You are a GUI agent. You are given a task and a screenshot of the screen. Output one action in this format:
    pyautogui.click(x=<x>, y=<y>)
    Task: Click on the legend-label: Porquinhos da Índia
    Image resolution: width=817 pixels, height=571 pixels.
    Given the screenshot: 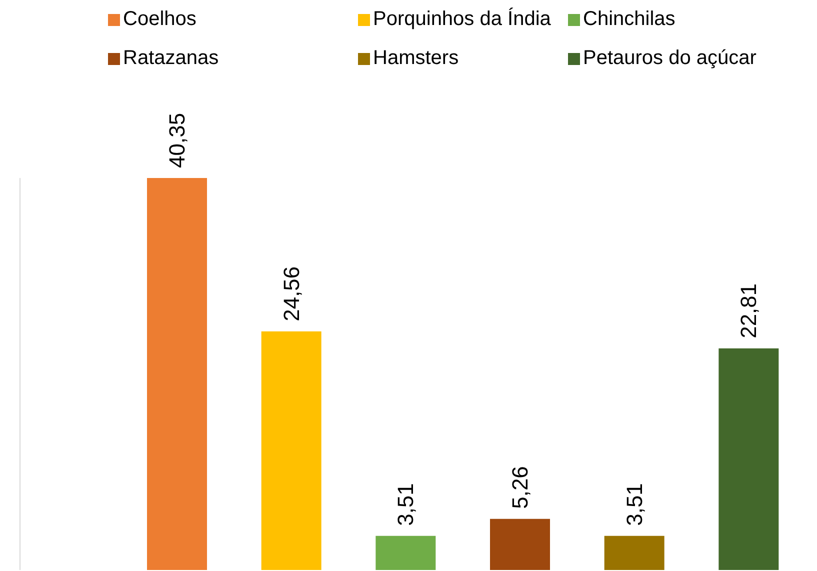 What is the action you would take?
    pyautogui.click(x=462, y=19)
    